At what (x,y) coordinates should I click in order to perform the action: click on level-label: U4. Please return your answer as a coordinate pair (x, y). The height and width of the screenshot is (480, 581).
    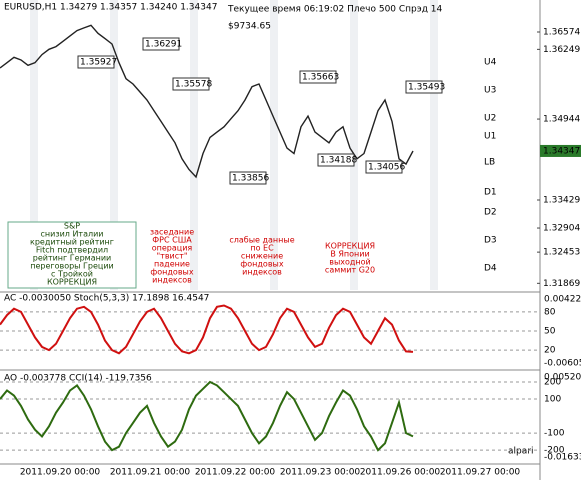
    Looking at the image, I should click on (490, 63).